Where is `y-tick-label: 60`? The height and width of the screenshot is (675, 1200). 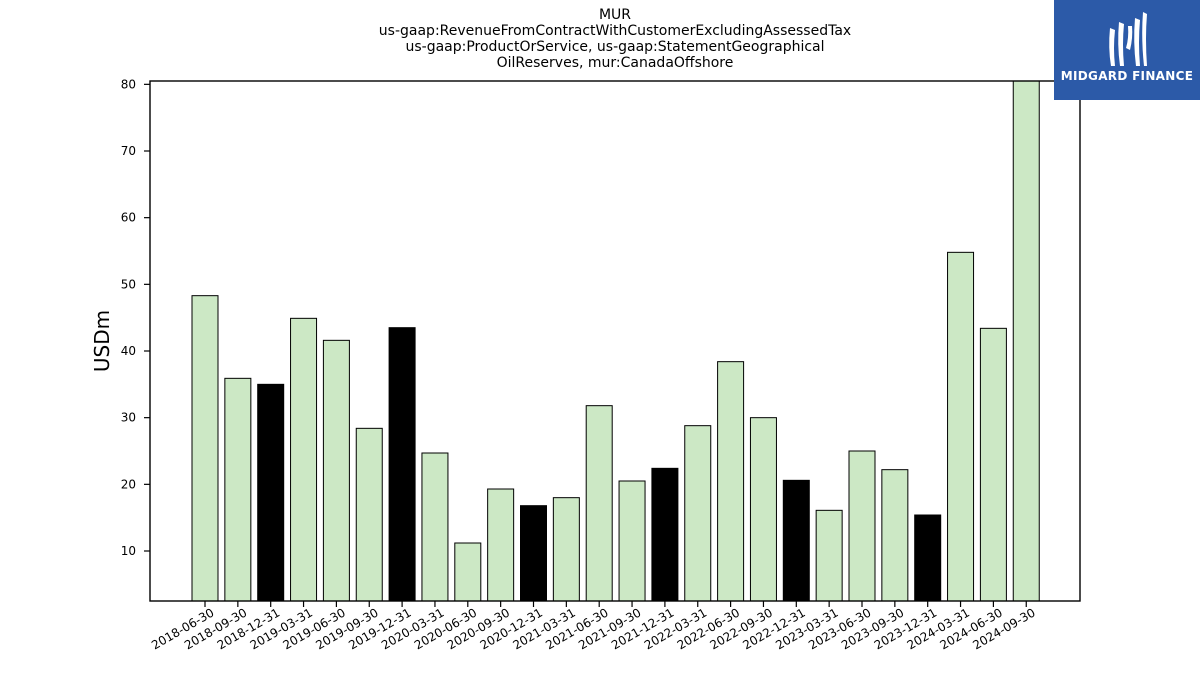
y-tick-label: 60 is located at coordinates (128, 218).